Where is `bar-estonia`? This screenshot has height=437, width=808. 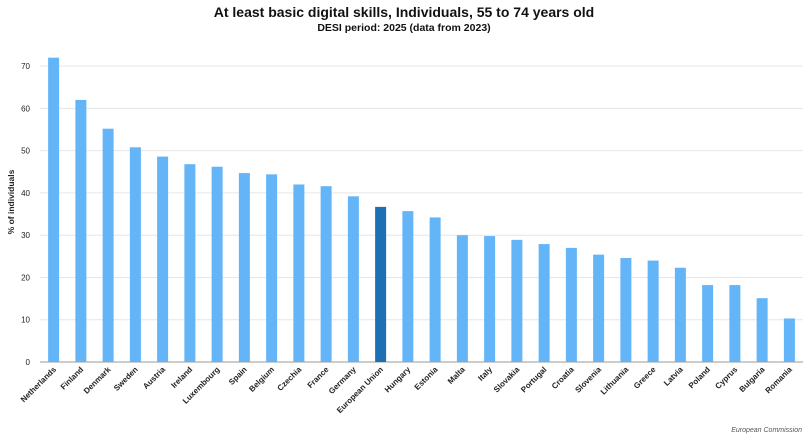
bar-estonia is located at coordinates (435, 289).